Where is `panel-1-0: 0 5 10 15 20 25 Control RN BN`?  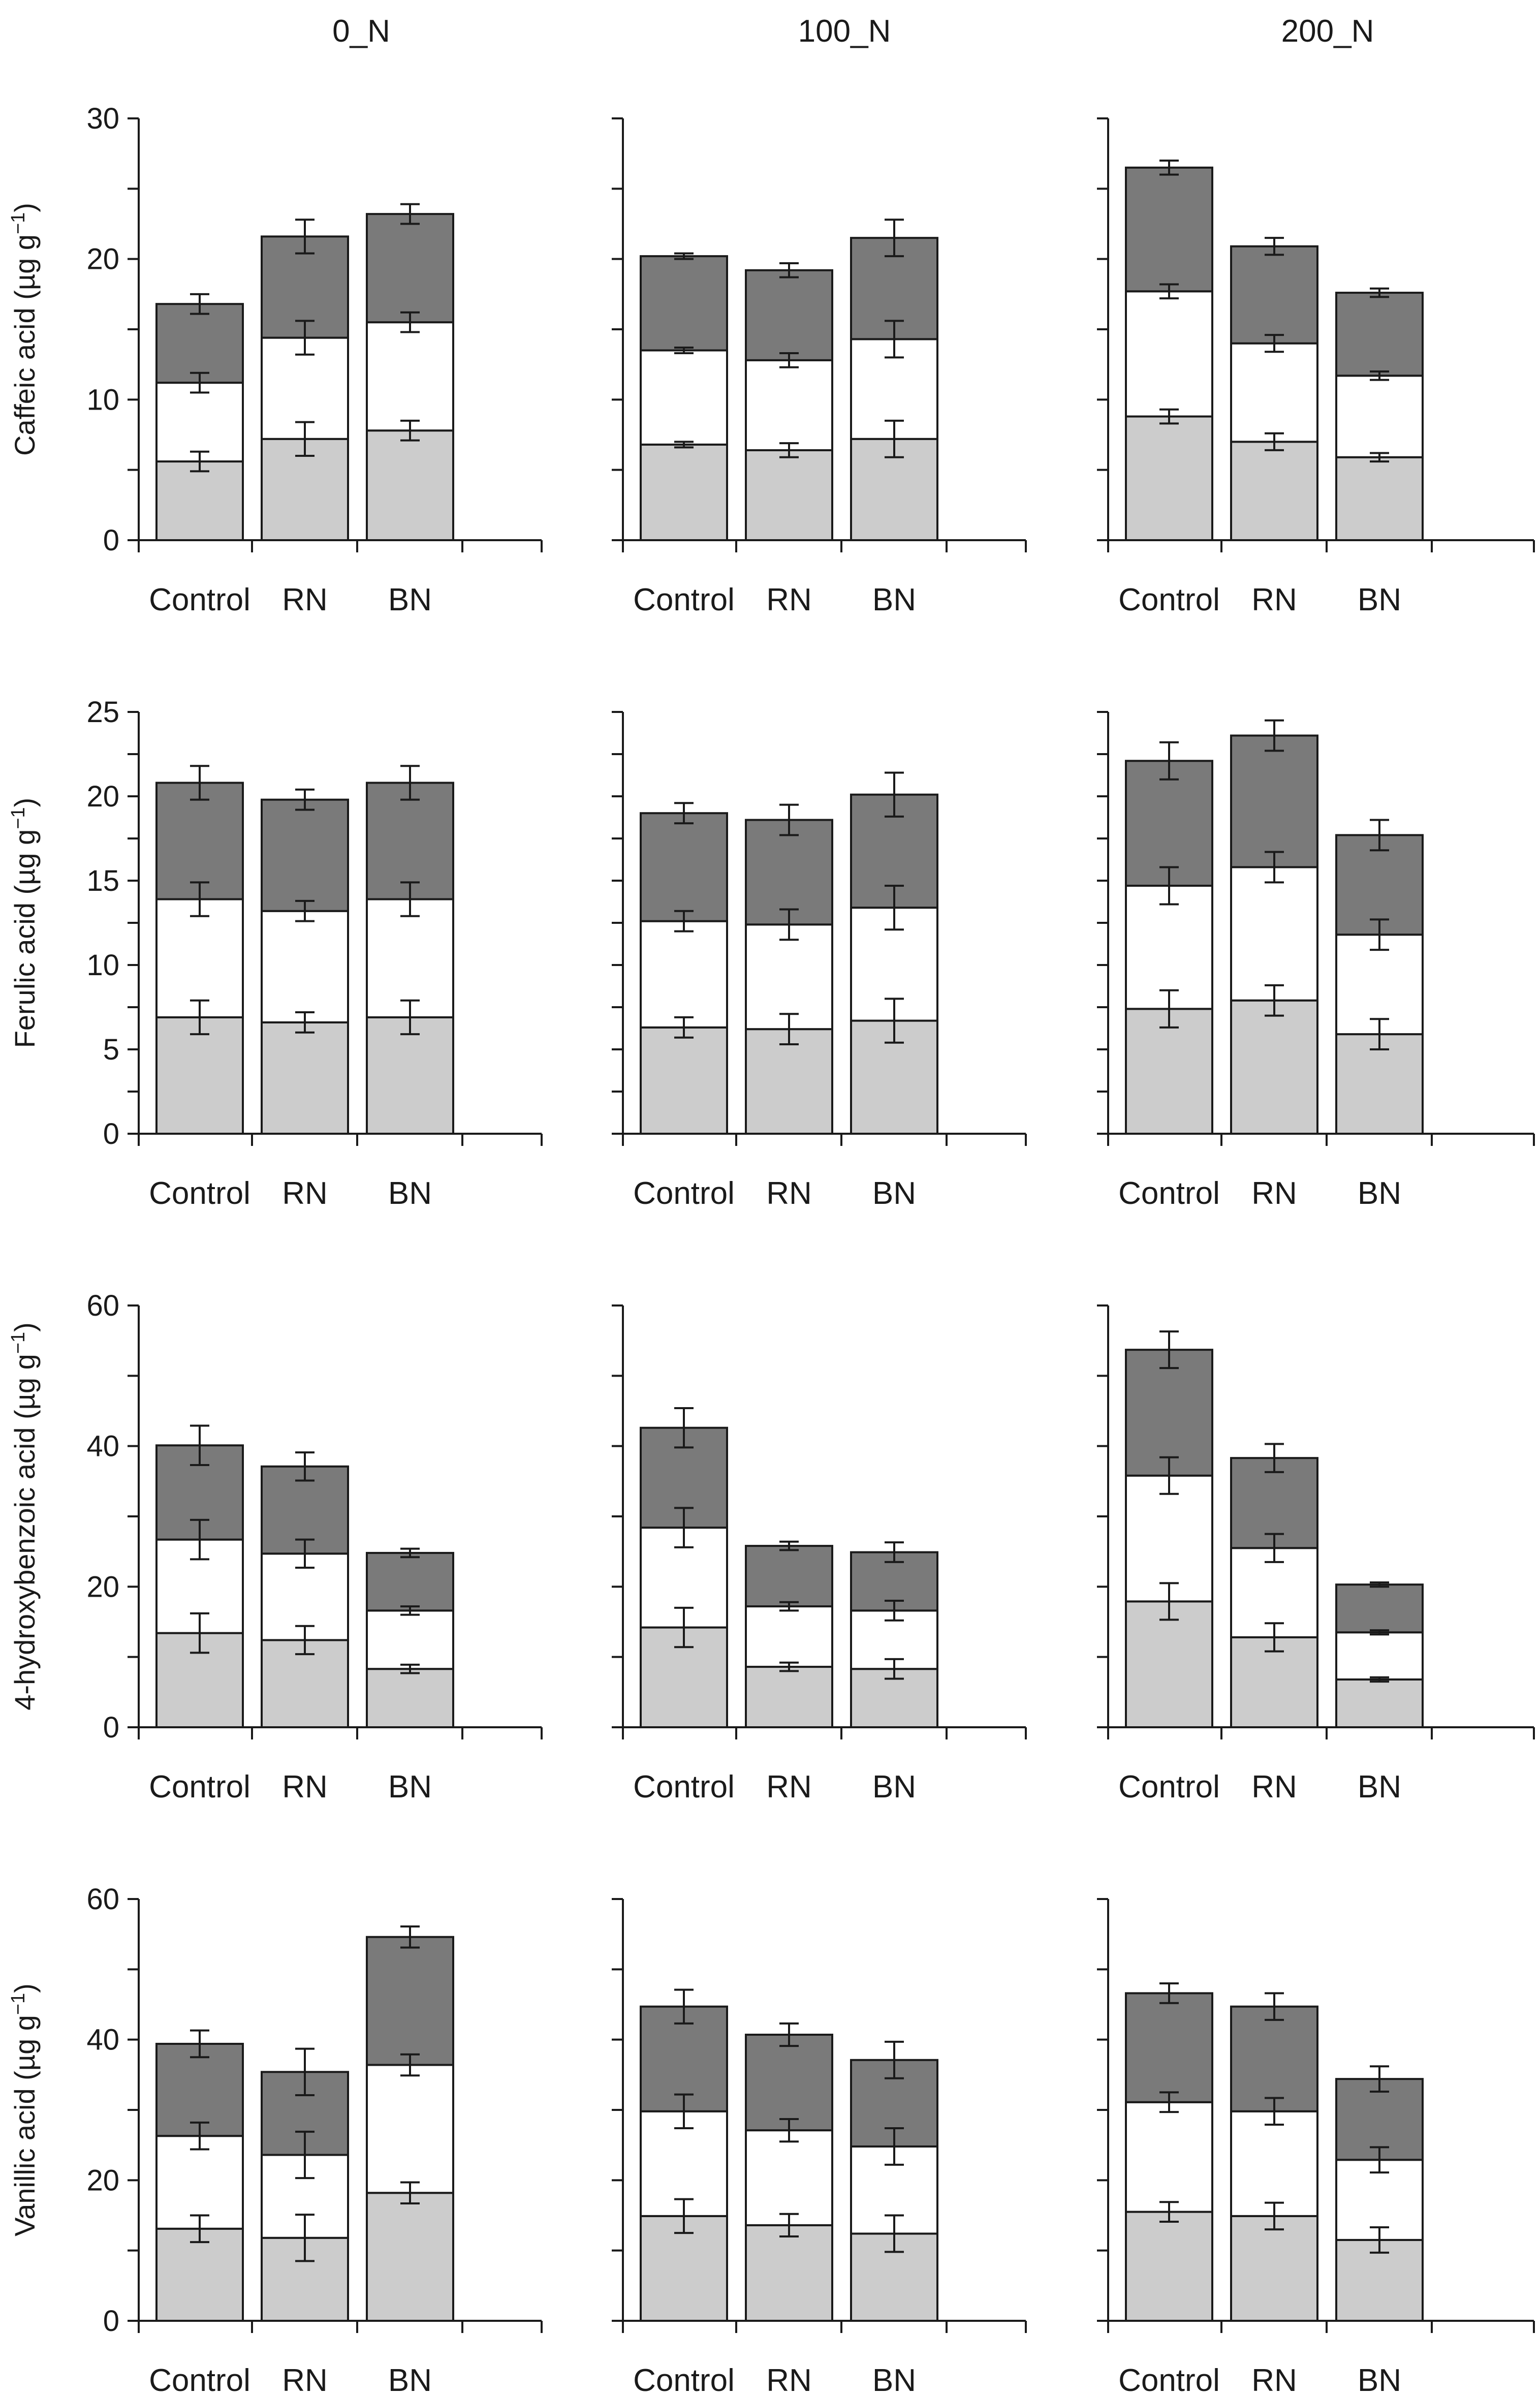 panel-1-0: 0 5 10 15 20 25 Control RN BN is located at coordinates (315, 953).